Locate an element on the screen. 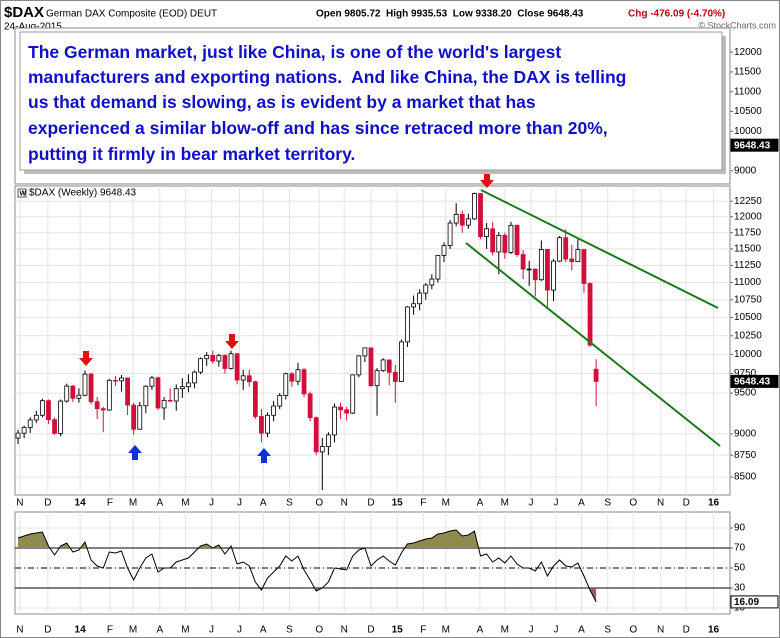  trend-line is located at coordinates (593, 344).